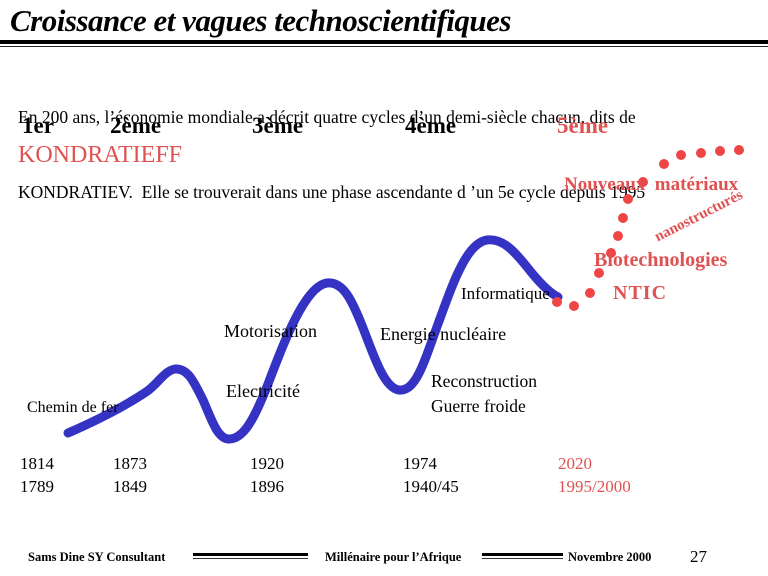 This screenshot has width=768, height=576. I want to click on label-reconstruction: Reconstruction, so click(484, 381).